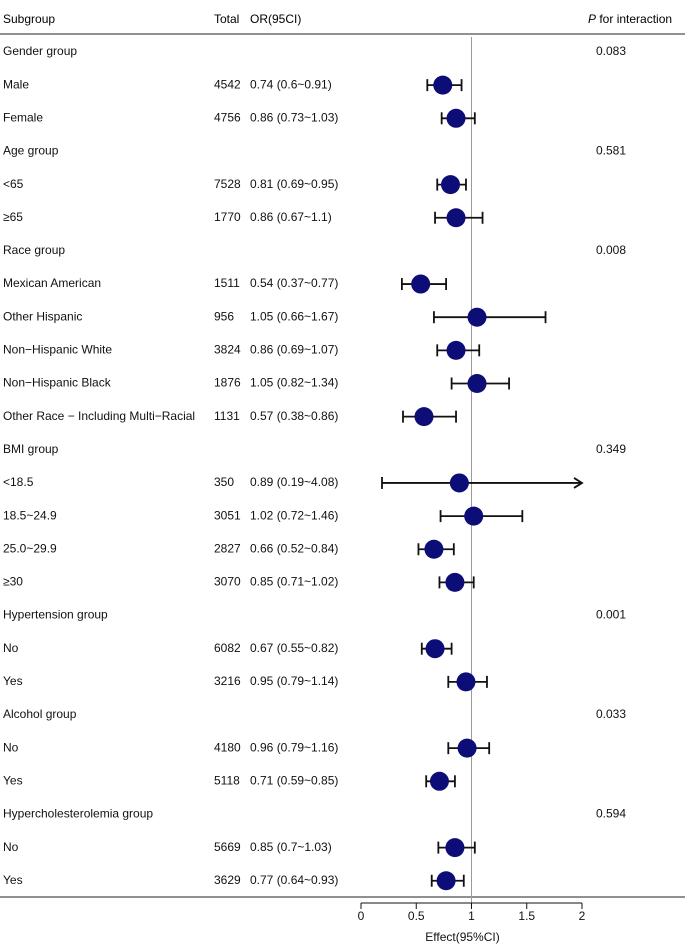 This screenshot has height=947, width=685. What do you see at coordinates (611, 250) in the screenshot?
I see `p-interaction-value: 0.008` at bounding box center [611, 250].